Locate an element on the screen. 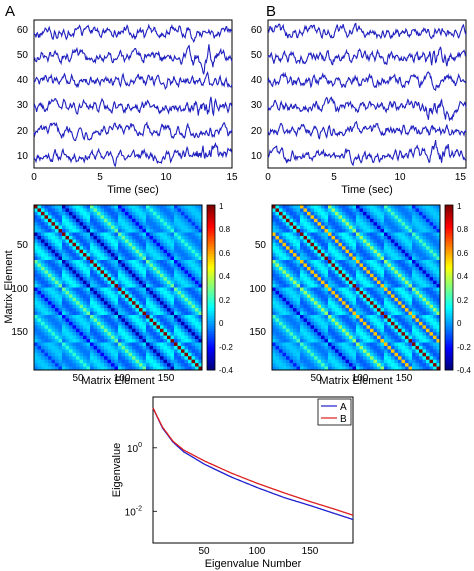 Image resolution: width=474 pixels, height=571 pixels. cbar-a-tick-0: 0 is located at coordinates (221, 323).